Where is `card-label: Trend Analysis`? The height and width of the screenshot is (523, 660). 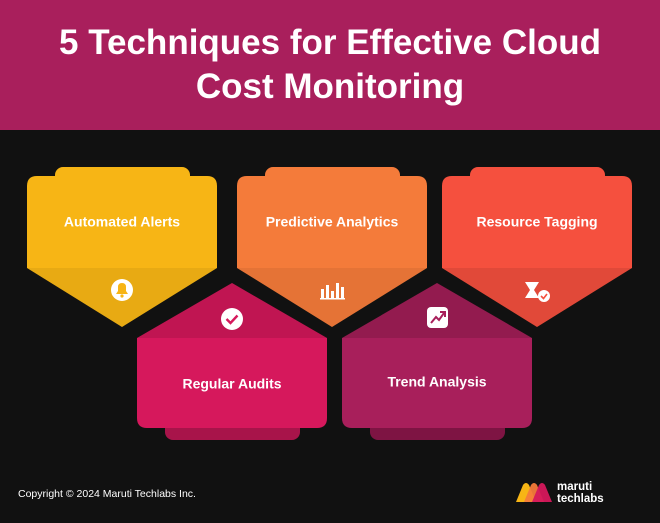
card-label: Trend Analysis is located at coordinates (436, 382).